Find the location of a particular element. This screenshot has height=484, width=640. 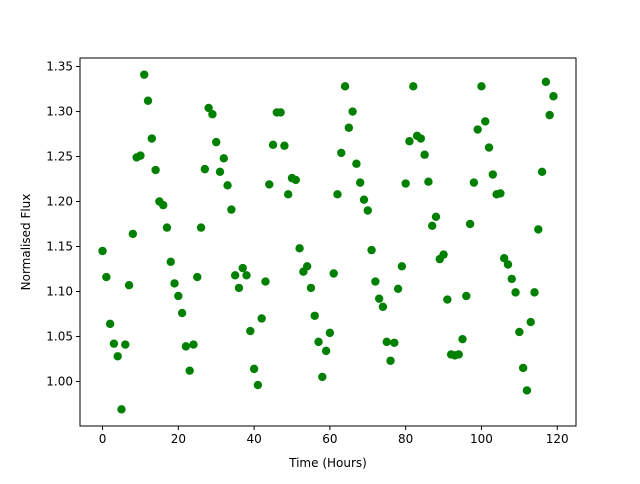

x-tick-label: 80 is located at coordinates (405, 439).